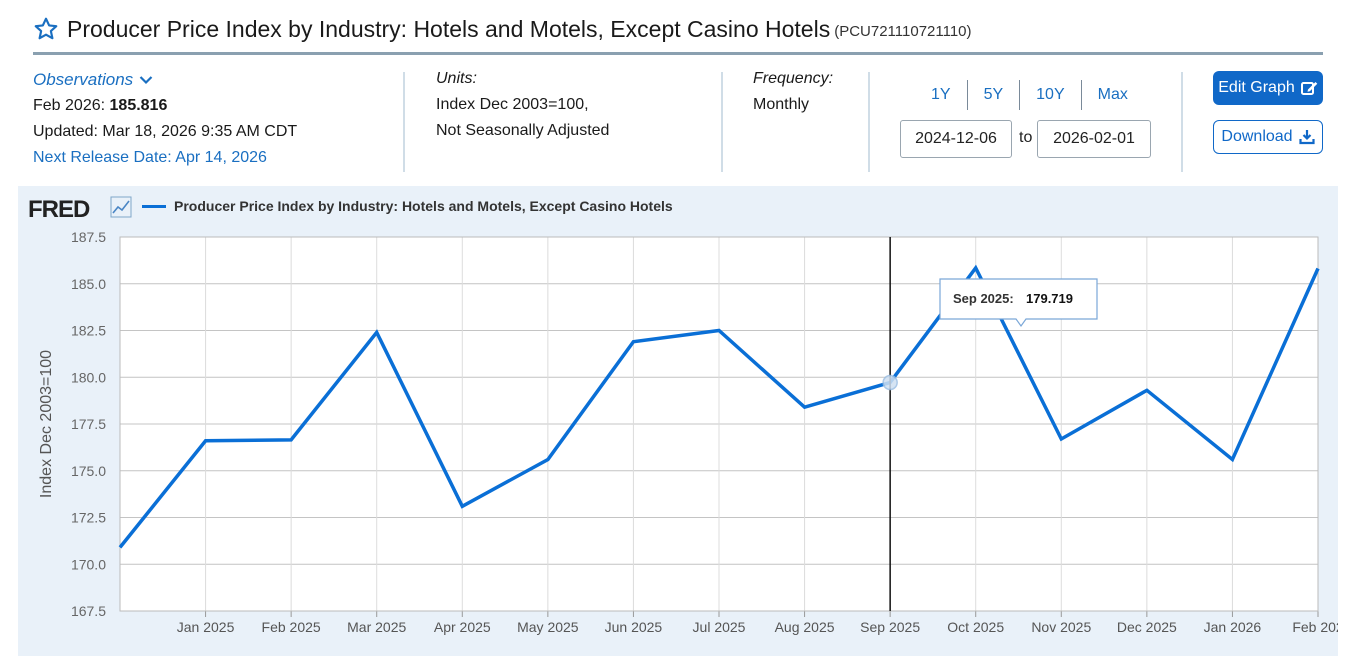 The height and width of the screenshot is (656, 1346). I want to click on range-buttons: 1Y 5Y 10Y Max, so click(1029, 95).